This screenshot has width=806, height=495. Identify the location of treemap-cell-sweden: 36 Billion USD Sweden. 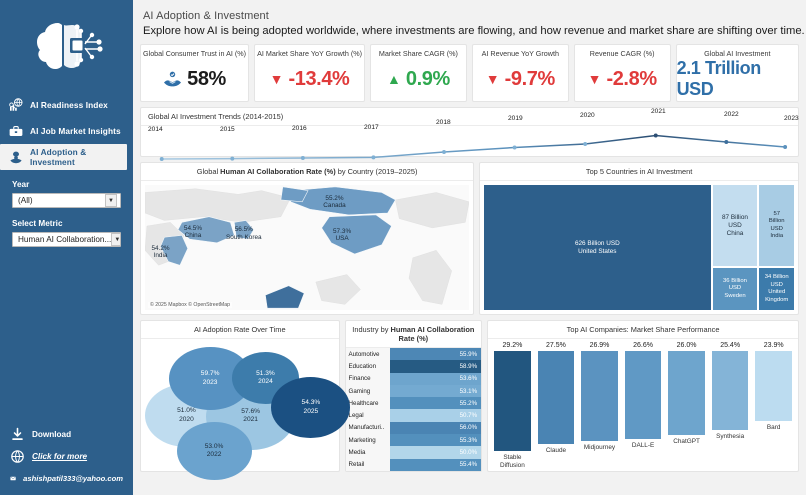
(735, 289).